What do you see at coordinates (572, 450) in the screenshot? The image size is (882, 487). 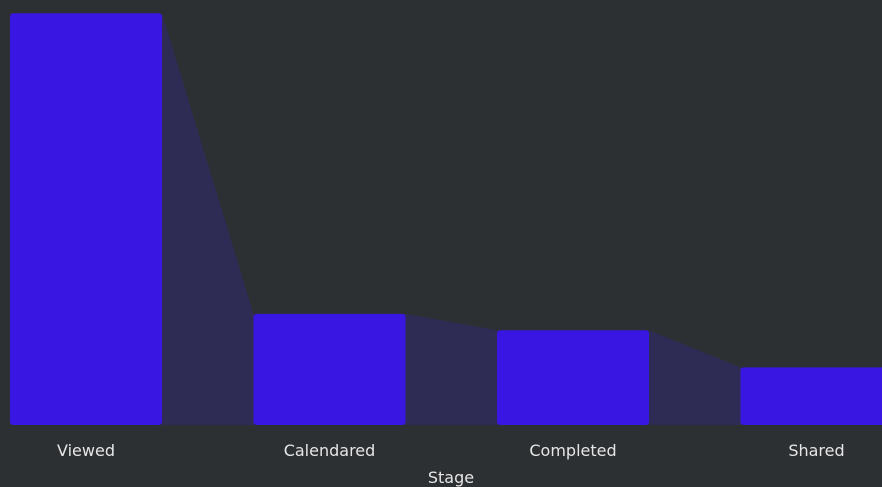 I see `x-tick-label-completed: Completed` at bounding box center [572, 450].